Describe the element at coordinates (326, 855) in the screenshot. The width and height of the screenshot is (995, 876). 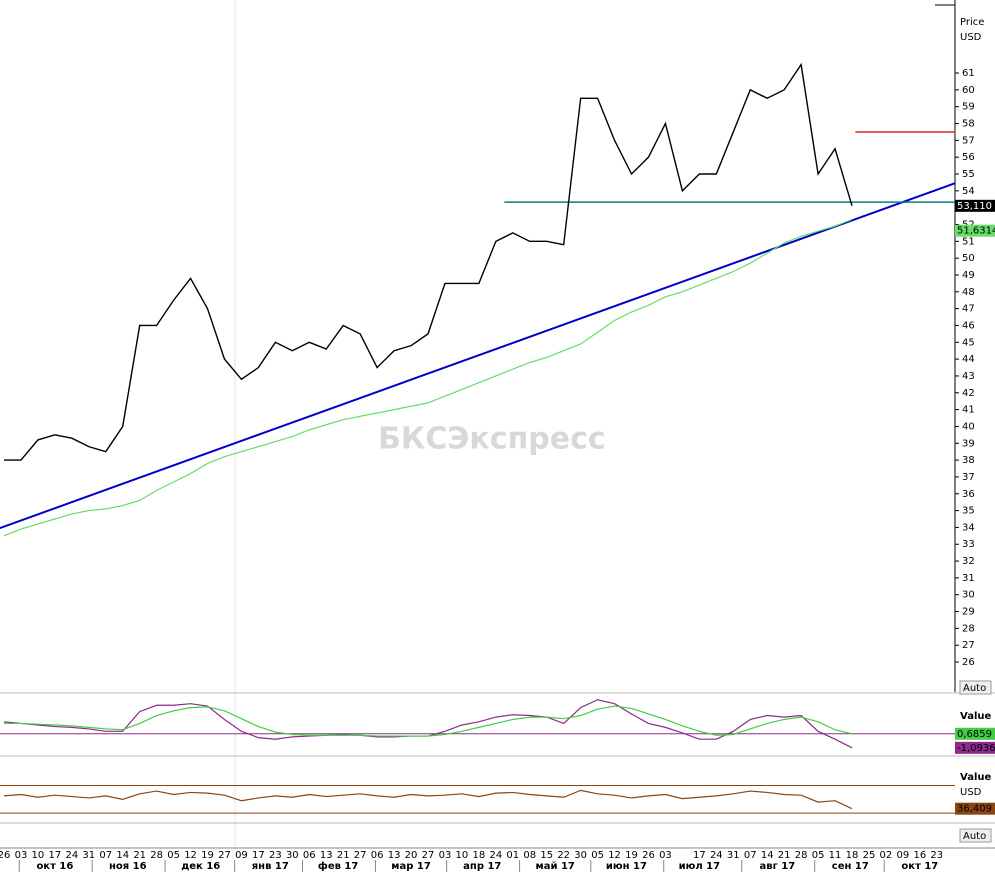
I see `x-tick-label: 13` at that location.